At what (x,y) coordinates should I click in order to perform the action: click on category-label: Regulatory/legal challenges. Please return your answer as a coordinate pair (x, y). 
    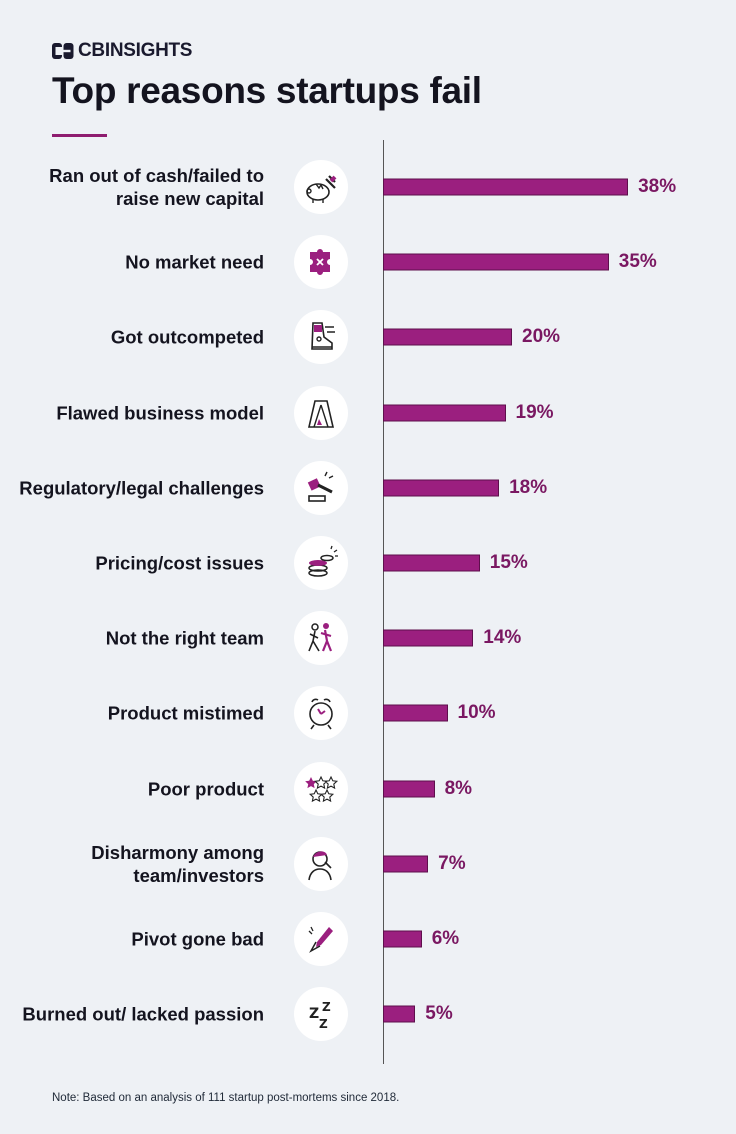
    Looking at the image, I should click on (141, 488).